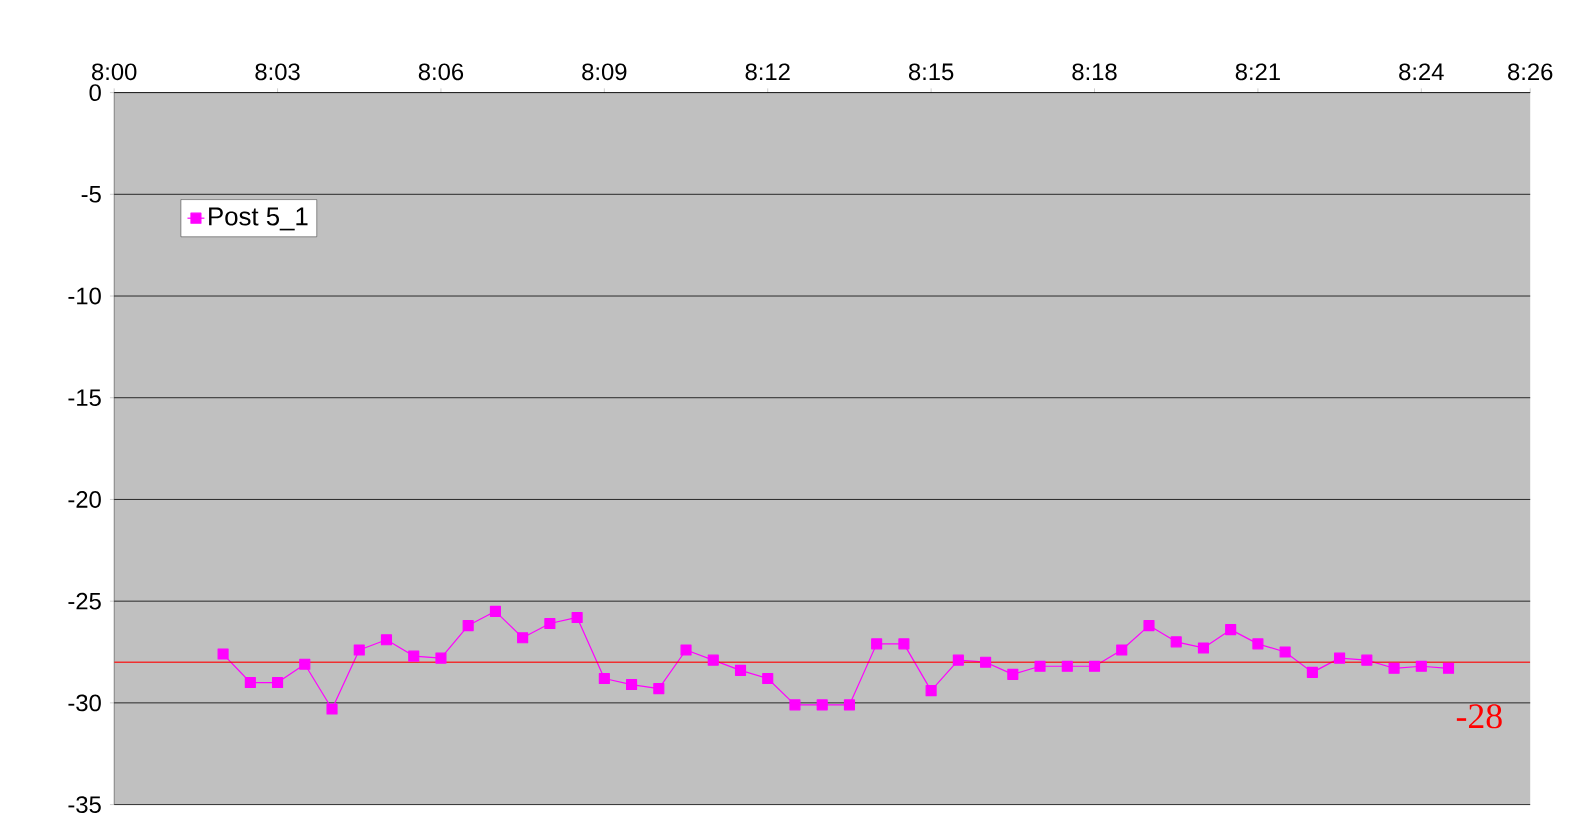 The height and width of the screenshot is (832, 1571). I want to click on x-tick-label: 8:15, so click(931, 71).